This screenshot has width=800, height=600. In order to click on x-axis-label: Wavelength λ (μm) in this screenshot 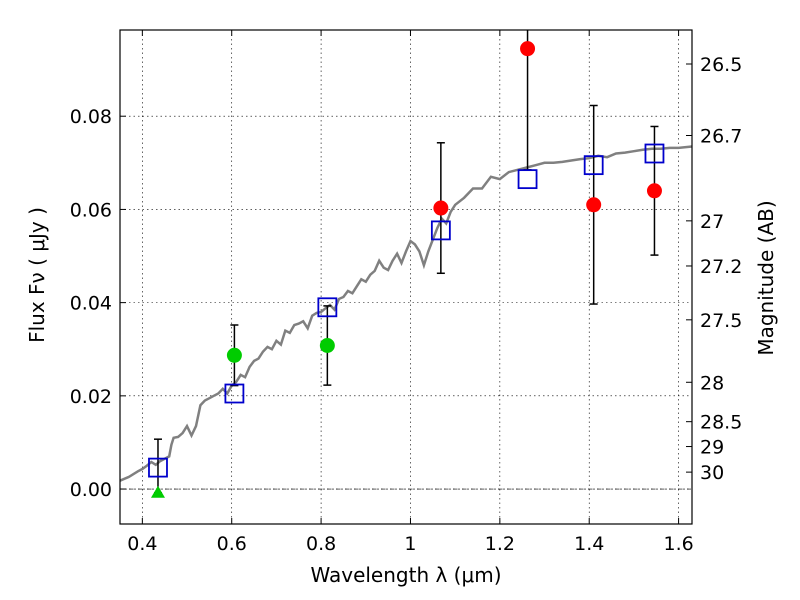, I will do `click(405, 575)`.